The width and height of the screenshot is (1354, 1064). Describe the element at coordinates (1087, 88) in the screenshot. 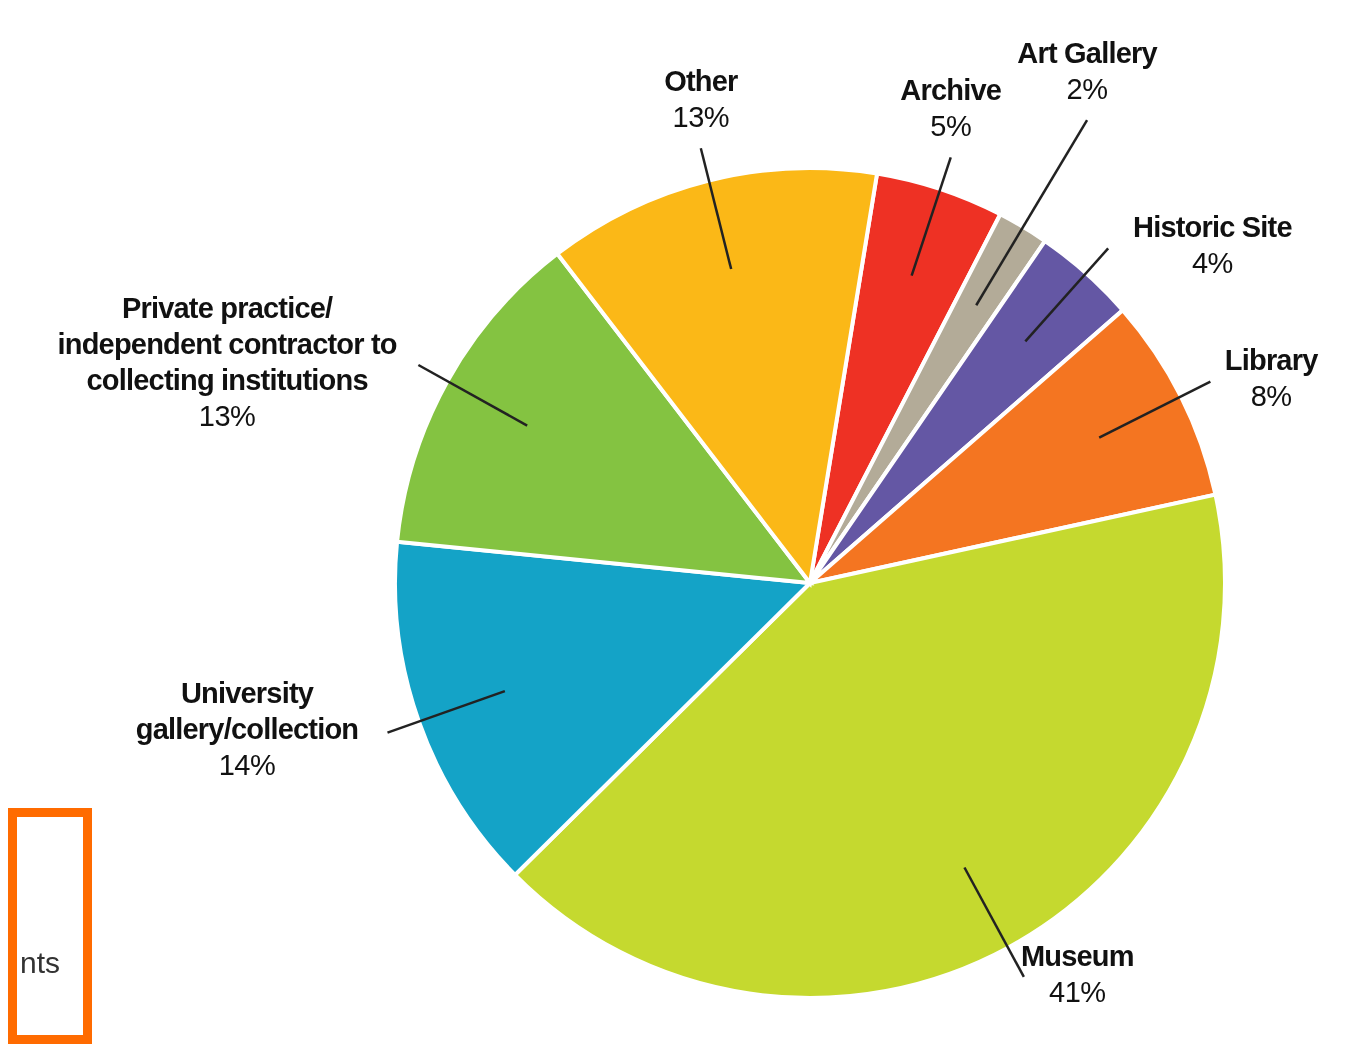

I see `data-label: 2%` at that location.